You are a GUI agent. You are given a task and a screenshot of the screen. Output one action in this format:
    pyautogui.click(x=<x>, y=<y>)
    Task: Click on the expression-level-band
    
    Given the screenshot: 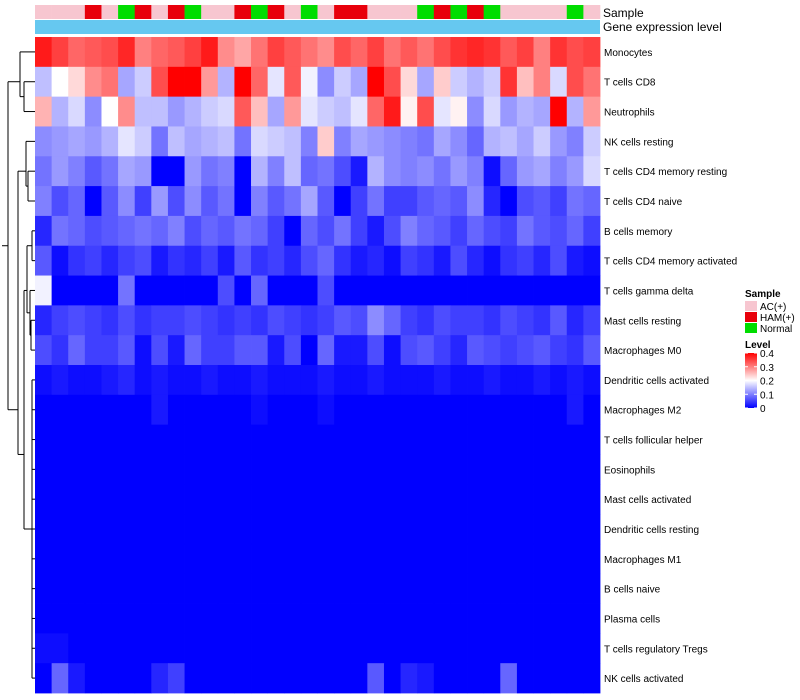 What is the action you would take?
    pyautogui.click(x=317, y=27)
    